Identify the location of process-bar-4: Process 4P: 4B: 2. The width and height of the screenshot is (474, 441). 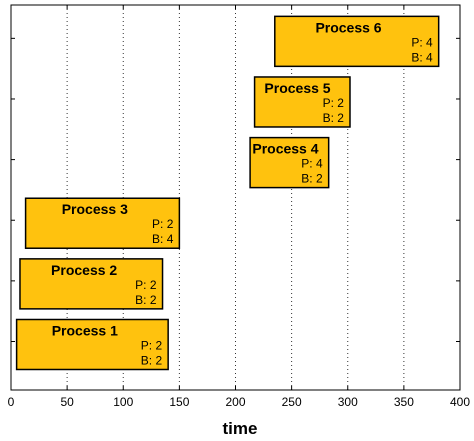
(289, 162).